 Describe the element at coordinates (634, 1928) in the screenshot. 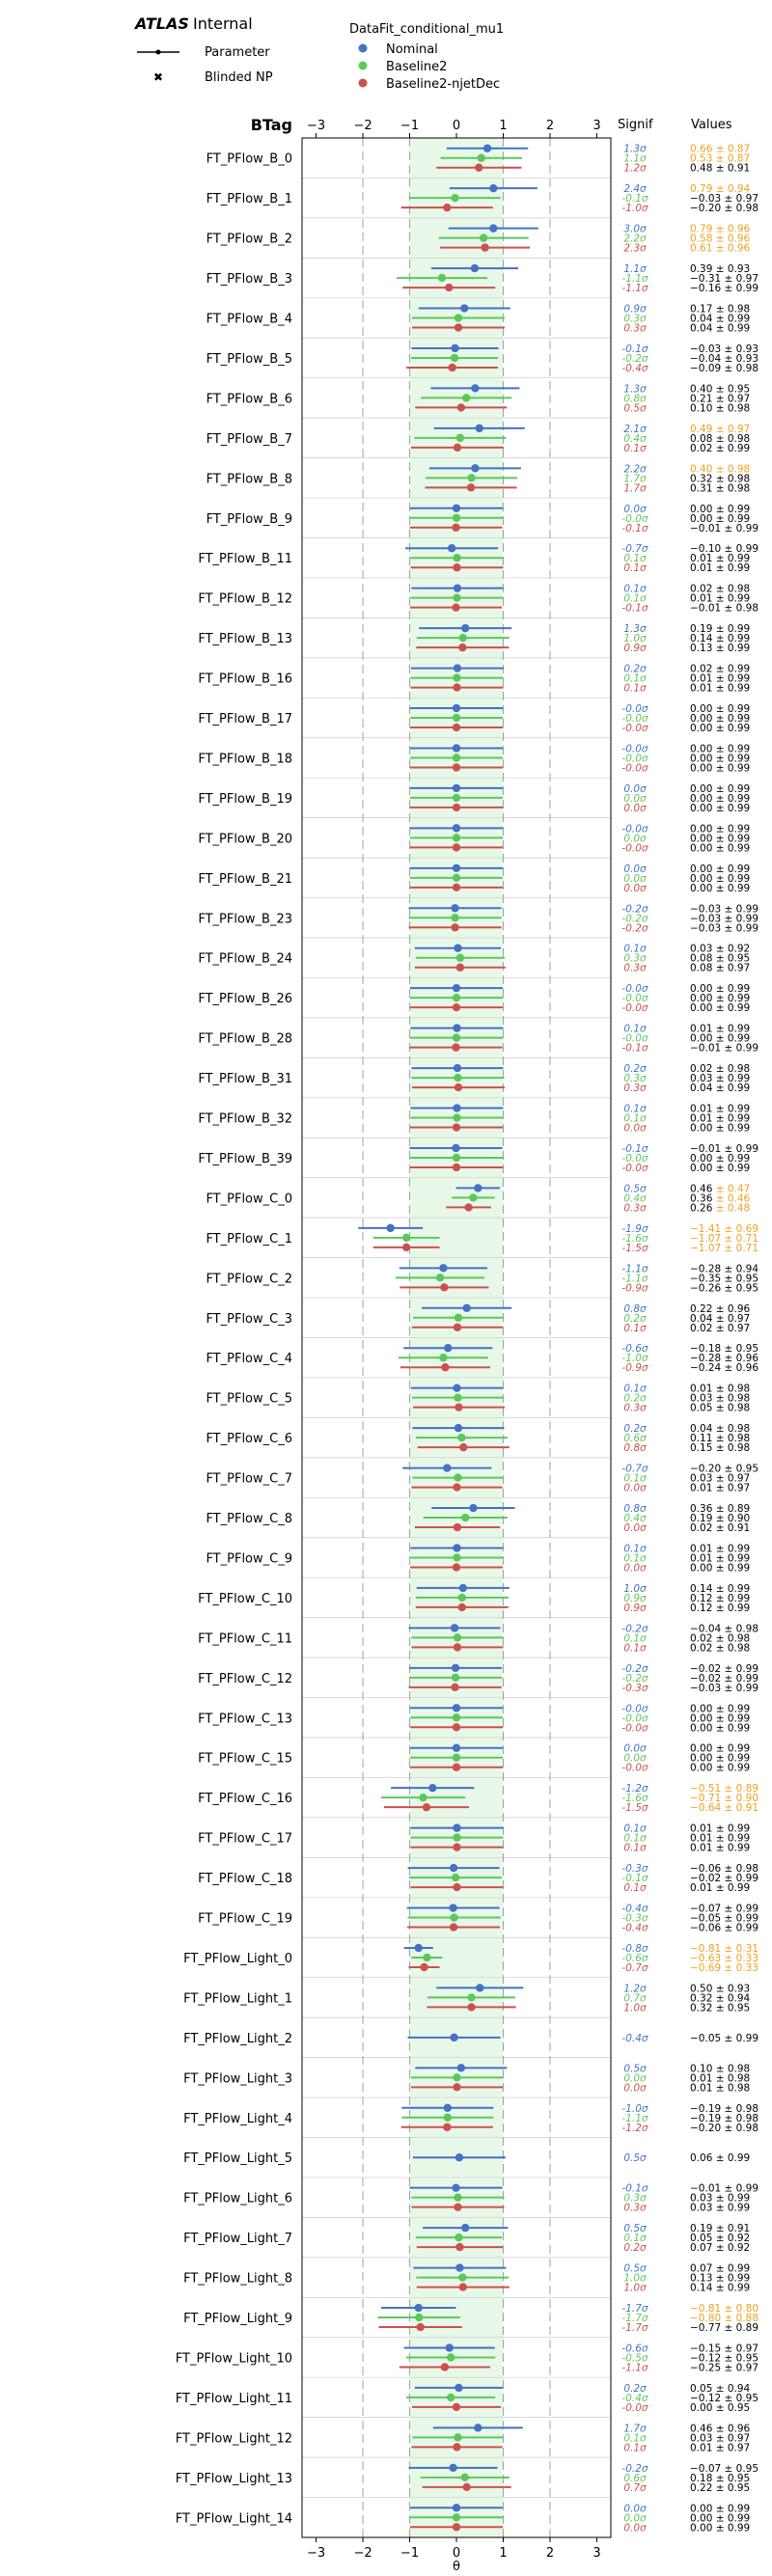

I see `signif-value: -0.4σ` at that location.